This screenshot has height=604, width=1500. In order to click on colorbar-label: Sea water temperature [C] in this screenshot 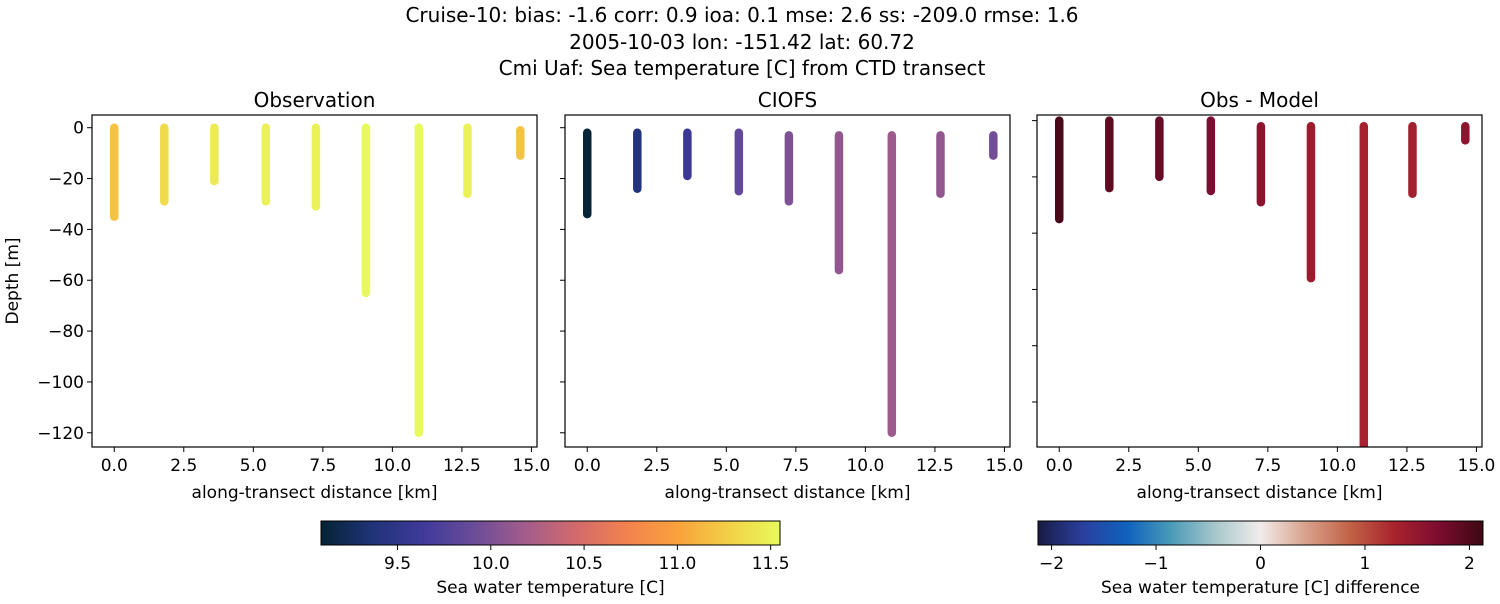, I will do `click(550, 588)`.